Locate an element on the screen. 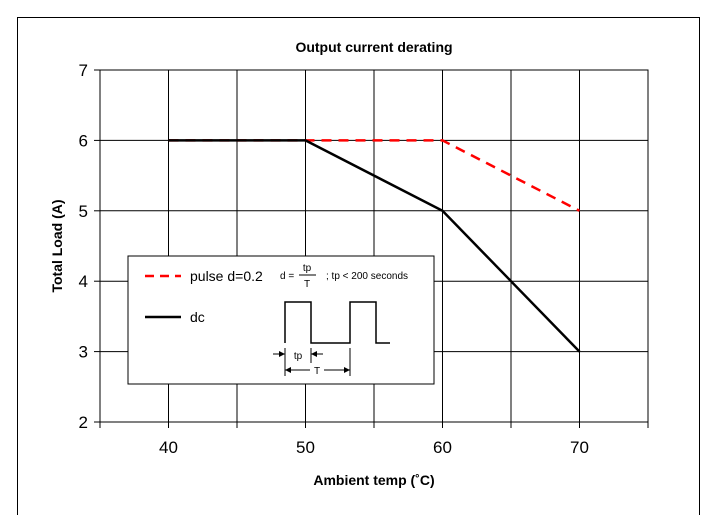 The height and width of the screenshot is (516, 719). x-tick-label: 40 is located at coordinates (168, 447).